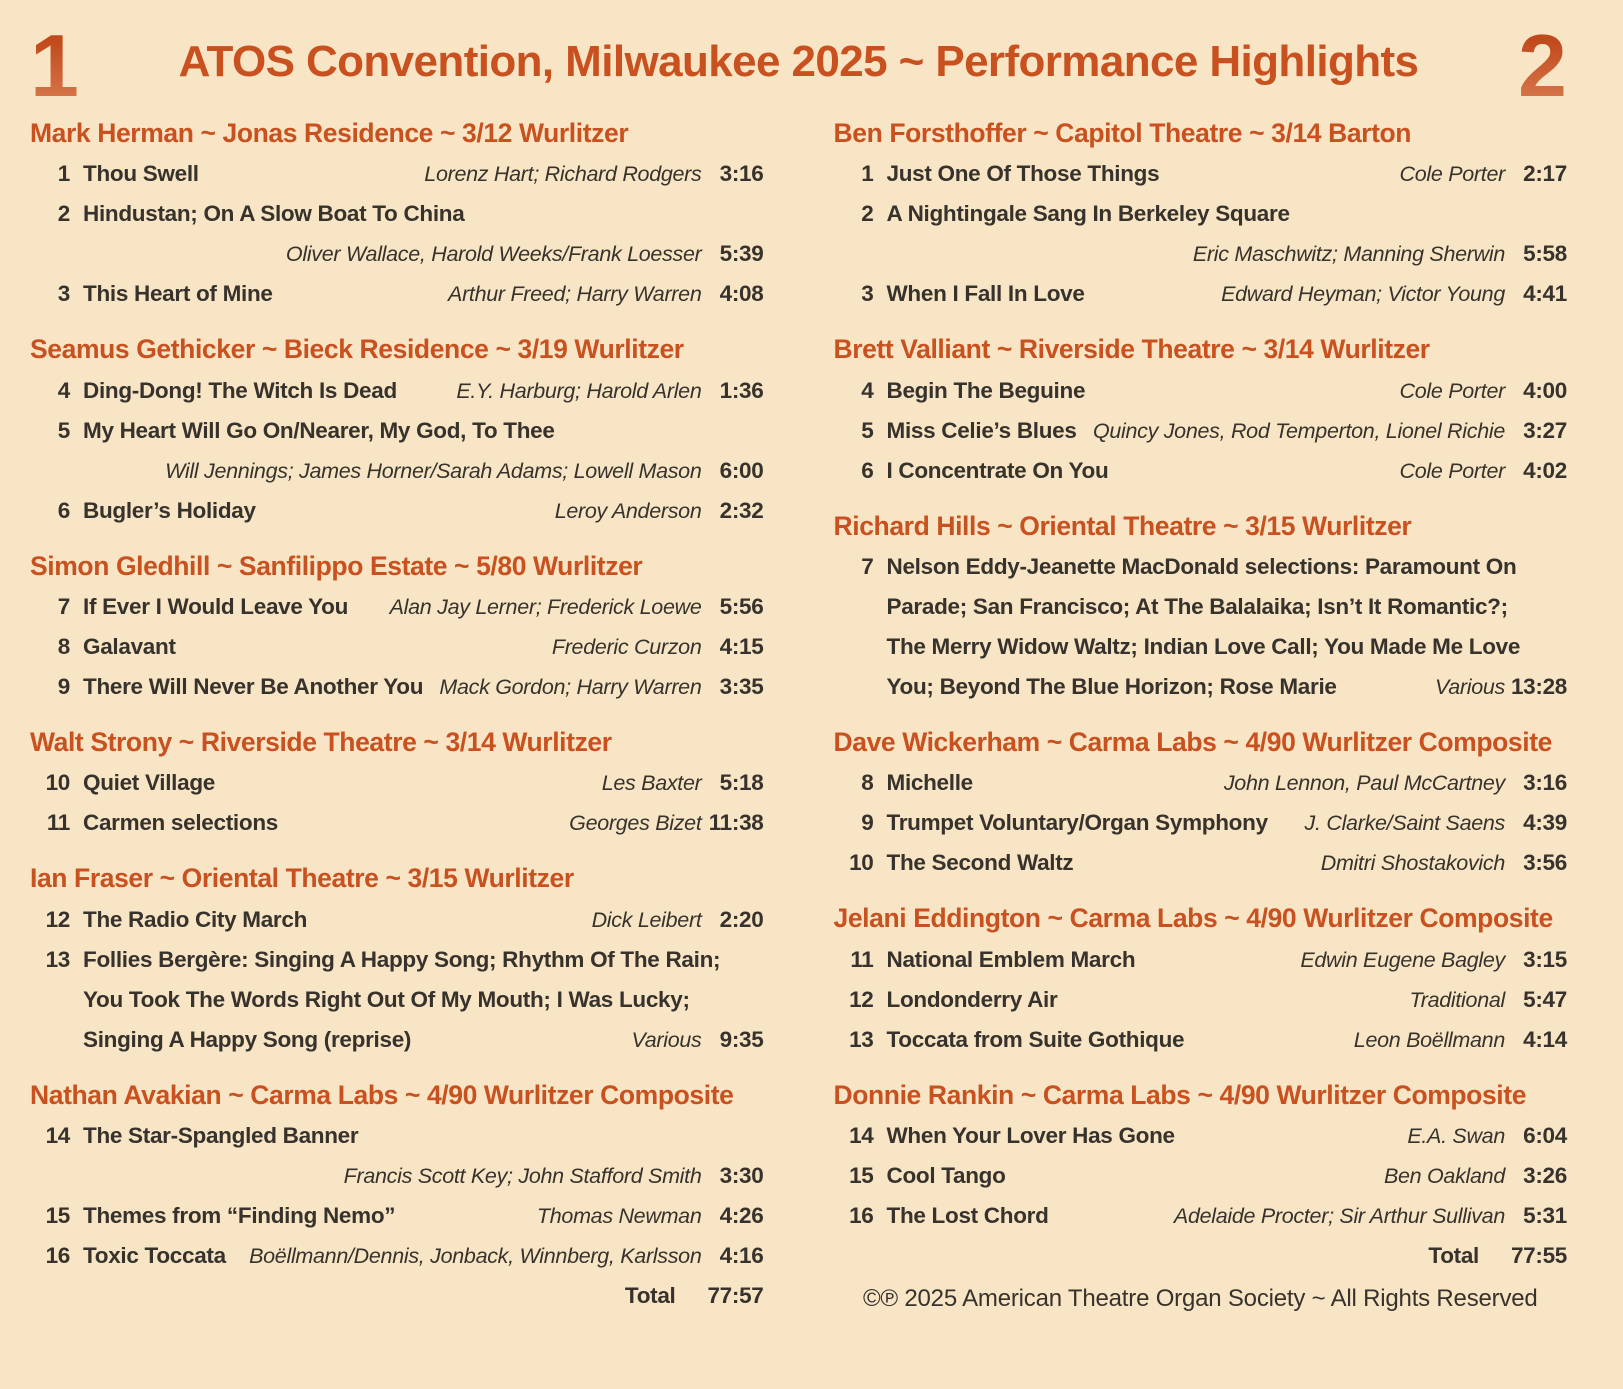 The image size is (1623, 1389). Describe the element at coordinates (1200, 471) in the screenshot. I see `track-line: 6 I Concentrate On You Cole Porter 4:02` at that location.